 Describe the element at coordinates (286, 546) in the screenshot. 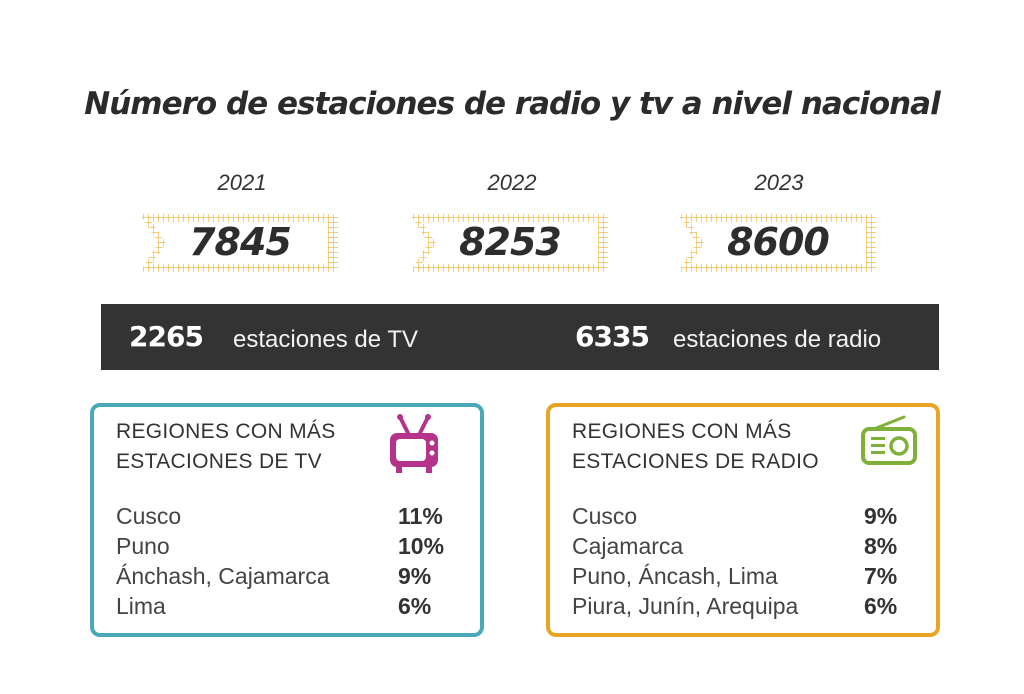

I see `list-item: Puno 10%` at that location.